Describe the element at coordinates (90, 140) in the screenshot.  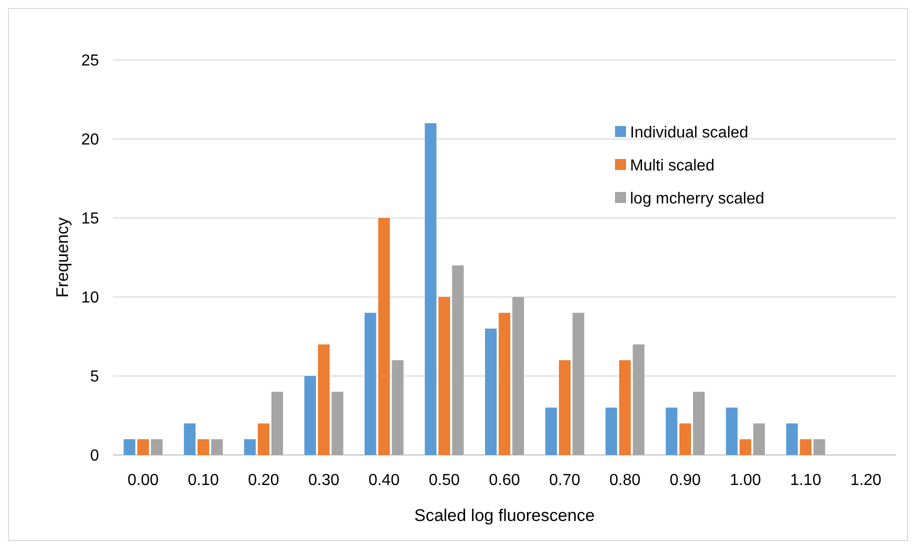
I see `y-tick-label: 20` at that location.